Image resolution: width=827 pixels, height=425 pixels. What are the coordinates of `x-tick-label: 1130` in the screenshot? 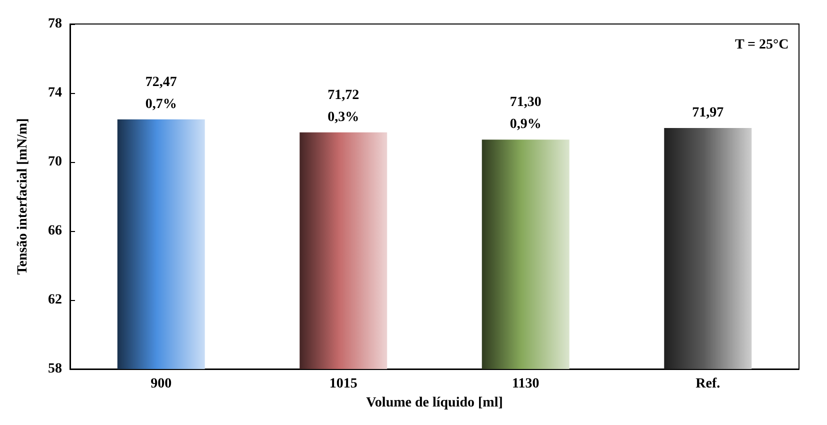 It's located at (526, 384).